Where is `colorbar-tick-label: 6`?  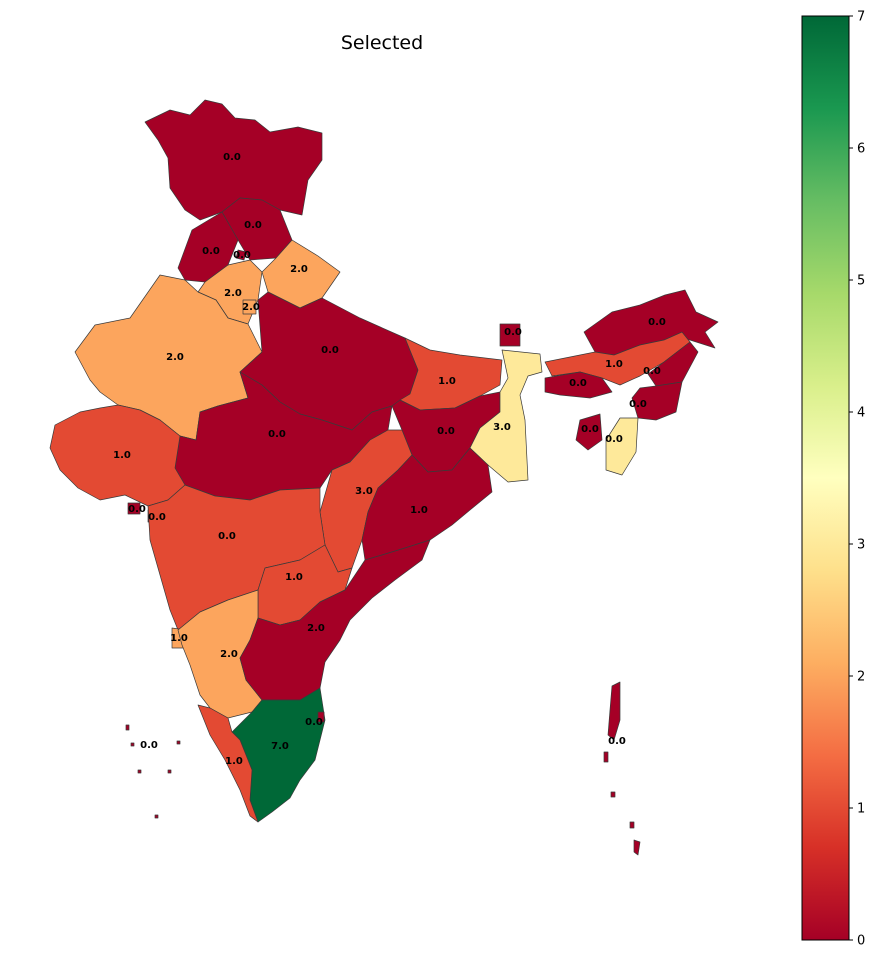 colorbar-tick-label: 6 is located at coordinates (861, 149).